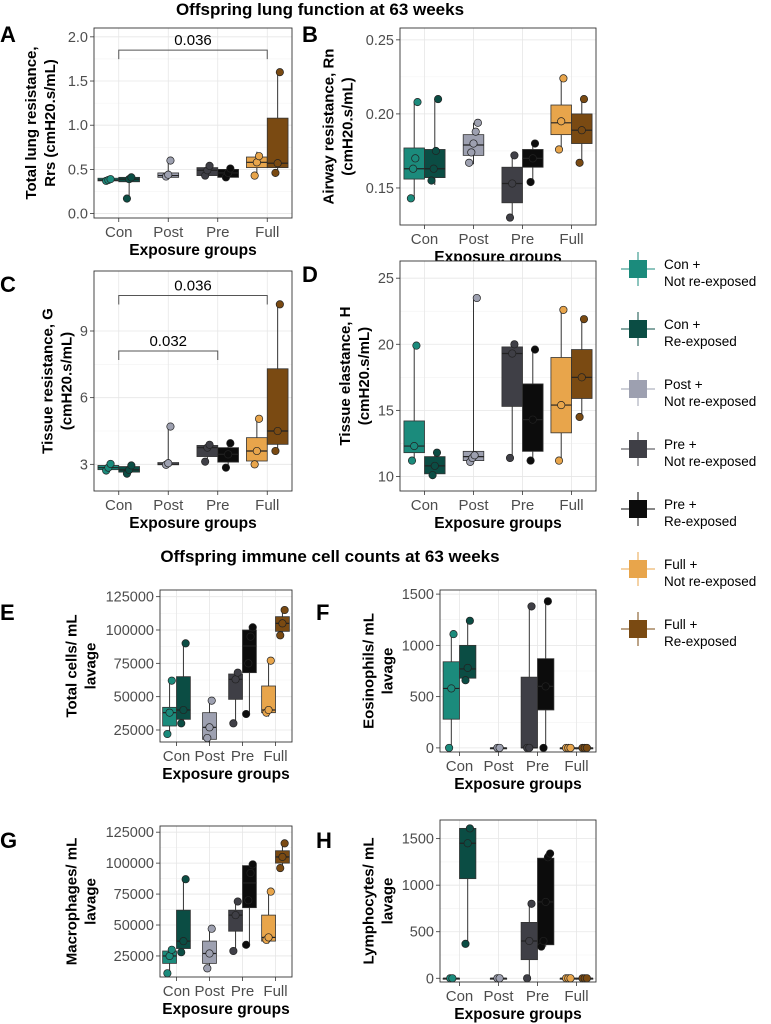  What do you see at coordinates (91, 666) in the screenshot?
I see `y-axis-title: lavage` at bounding box center [91, 666].